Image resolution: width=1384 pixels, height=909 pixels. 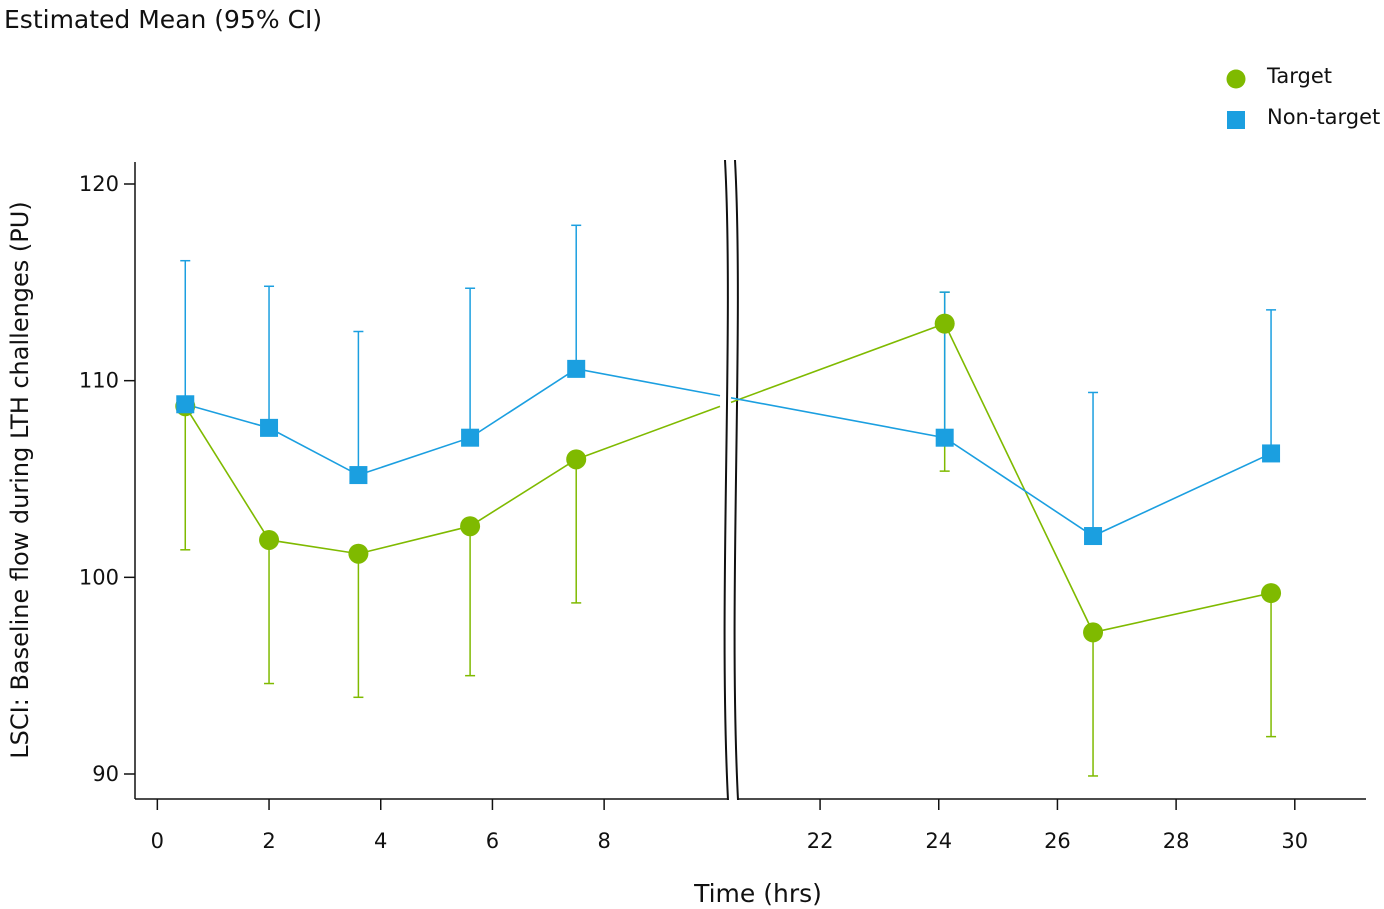 I want to click on y-tick-label: 90, so click(x=105, y=774).